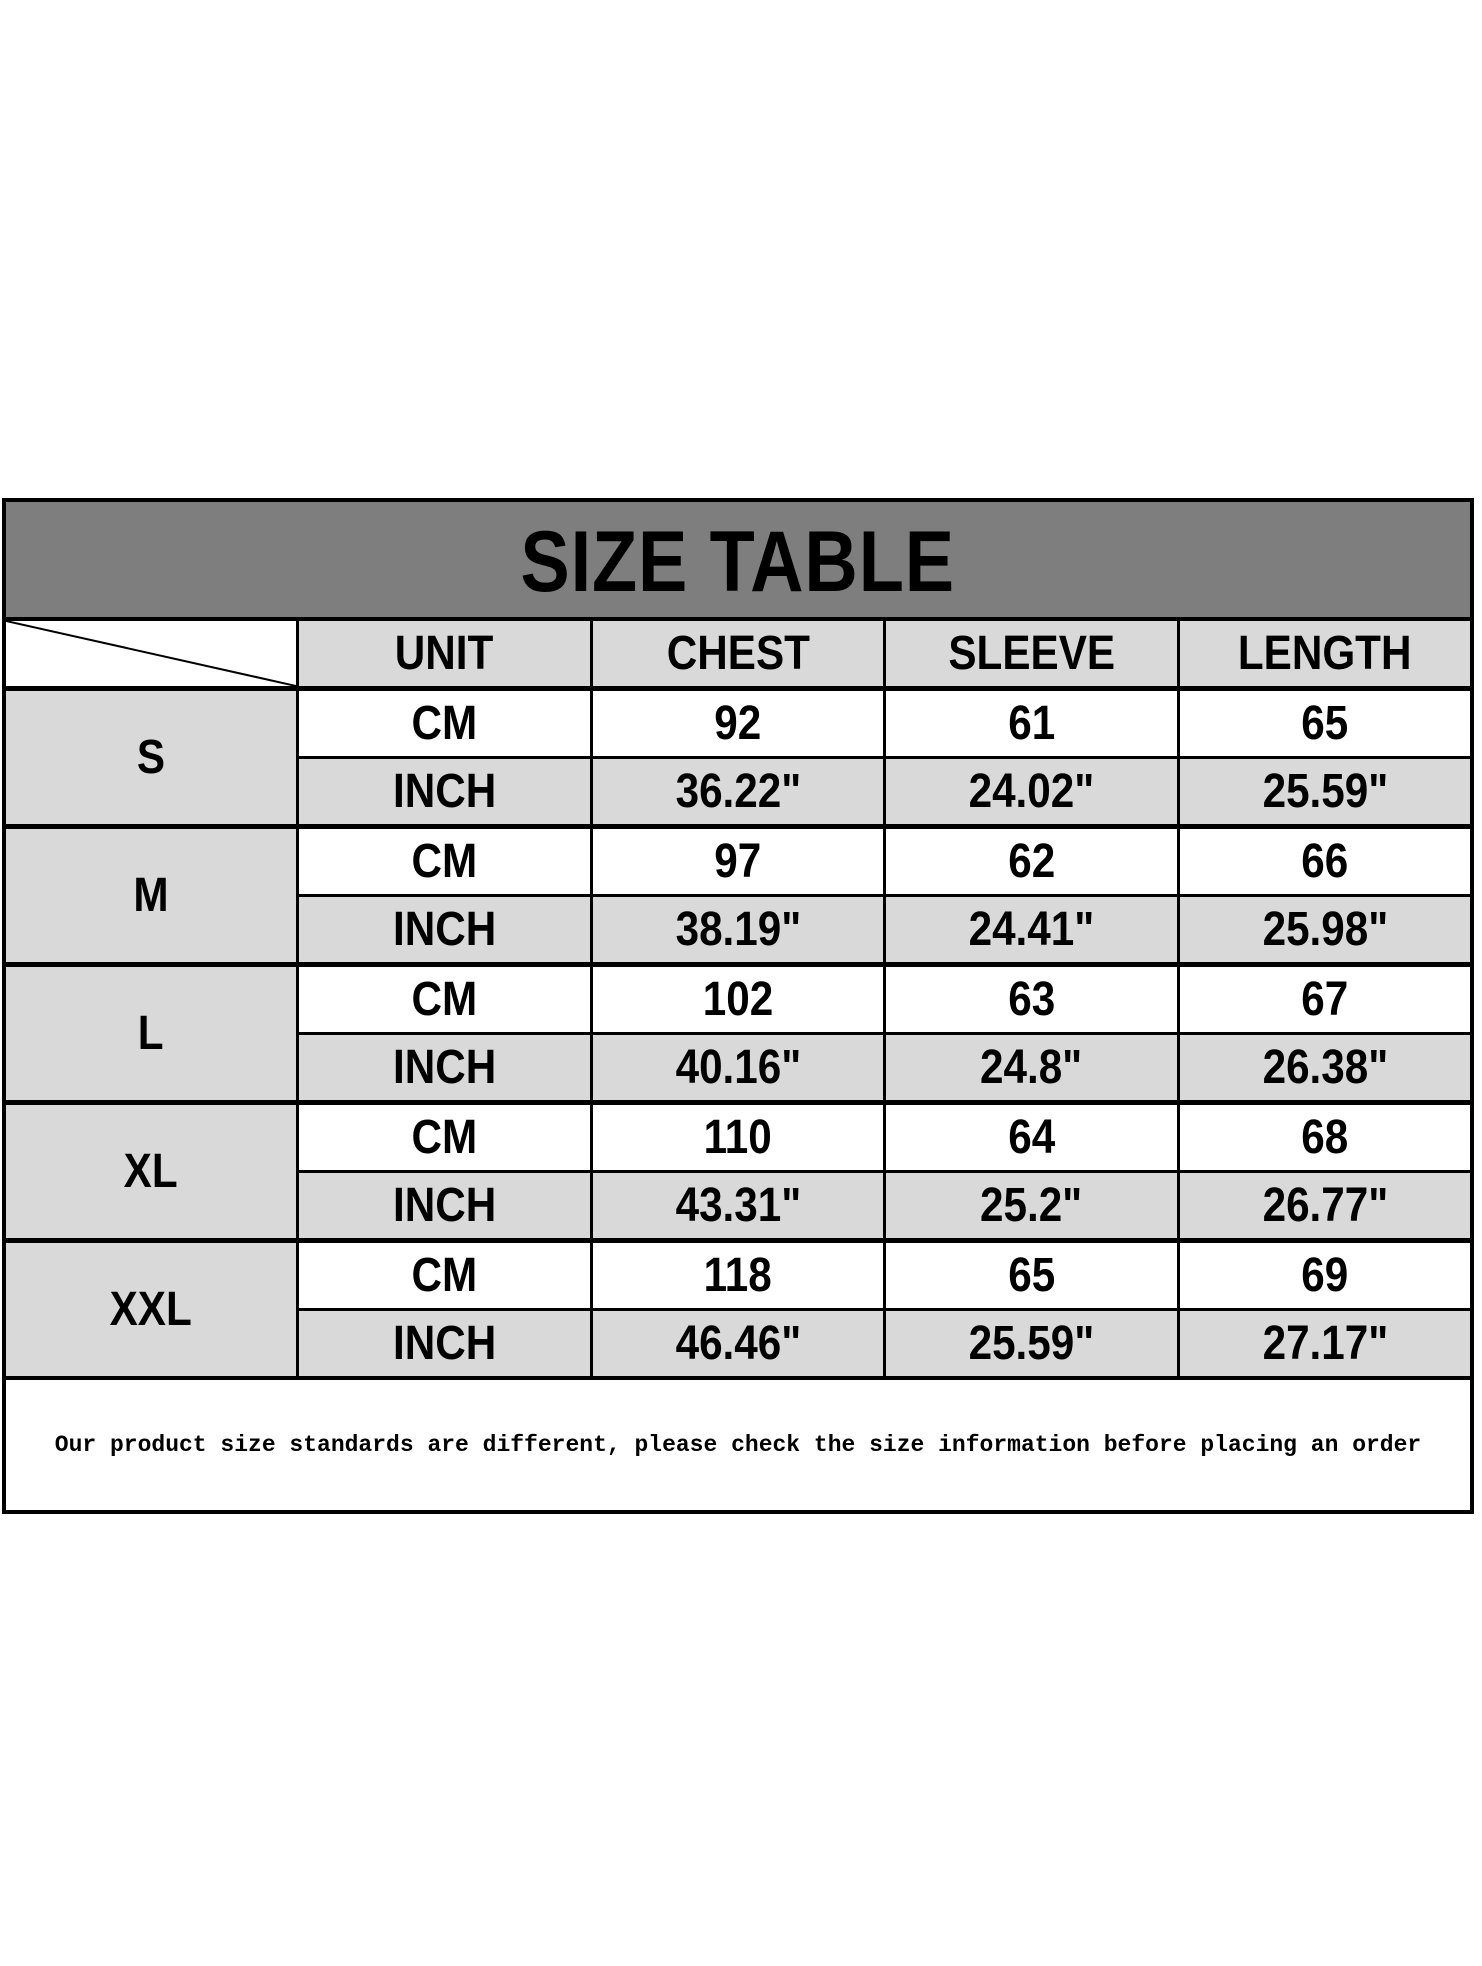  I want to click on value-s-cm-length: 65, so click(1325, 722).